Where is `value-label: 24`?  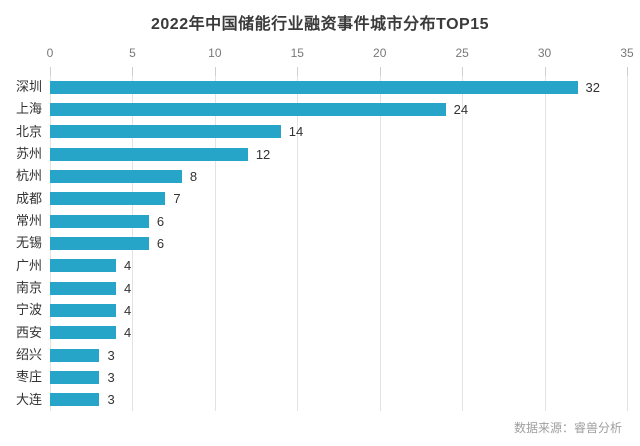
value-label: 24 is located at coordinates (461, 109).